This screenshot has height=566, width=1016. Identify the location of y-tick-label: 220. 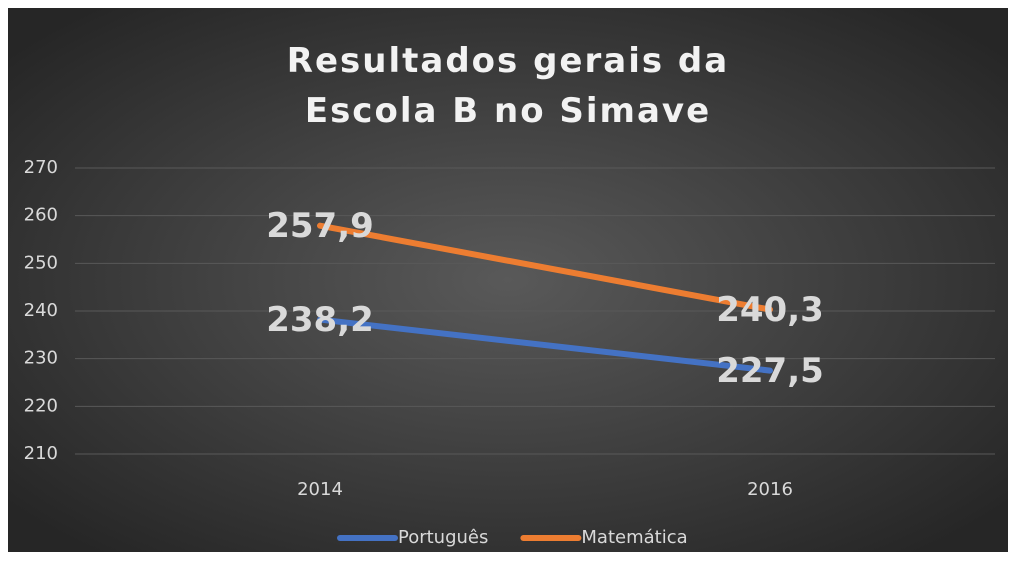
(41, 405).